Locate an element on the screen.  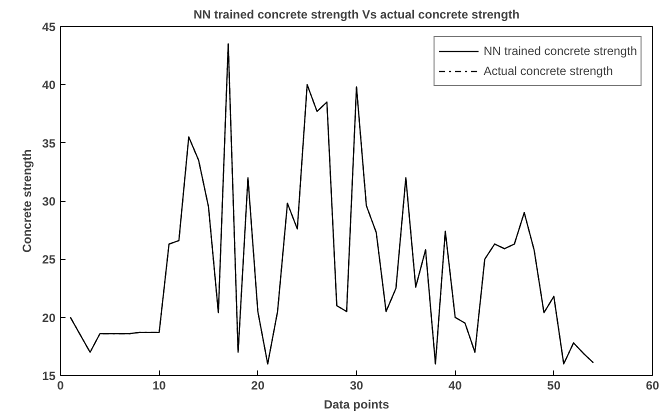
x-tick-label: 50 is located at coordinates (554, 385).